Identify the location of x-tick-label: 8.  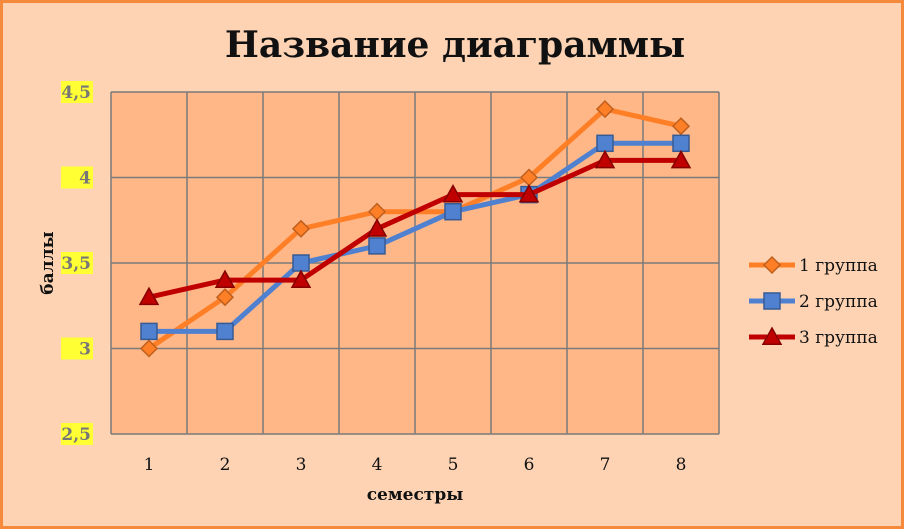
(681, 465).